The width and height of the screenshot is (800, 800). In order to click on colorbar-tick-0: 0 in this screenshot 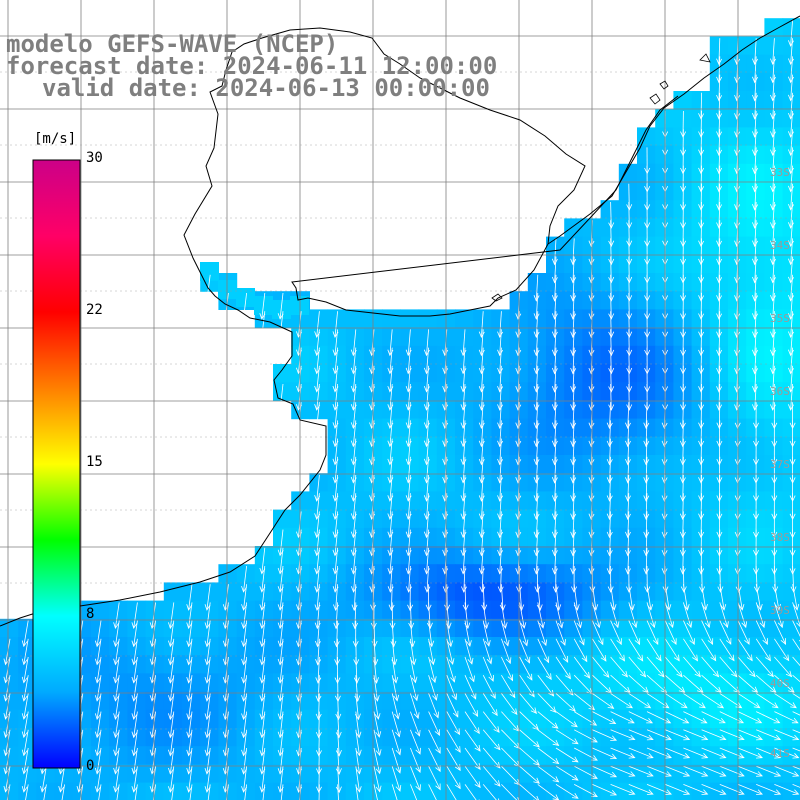, I will do `click(90, 766)`.